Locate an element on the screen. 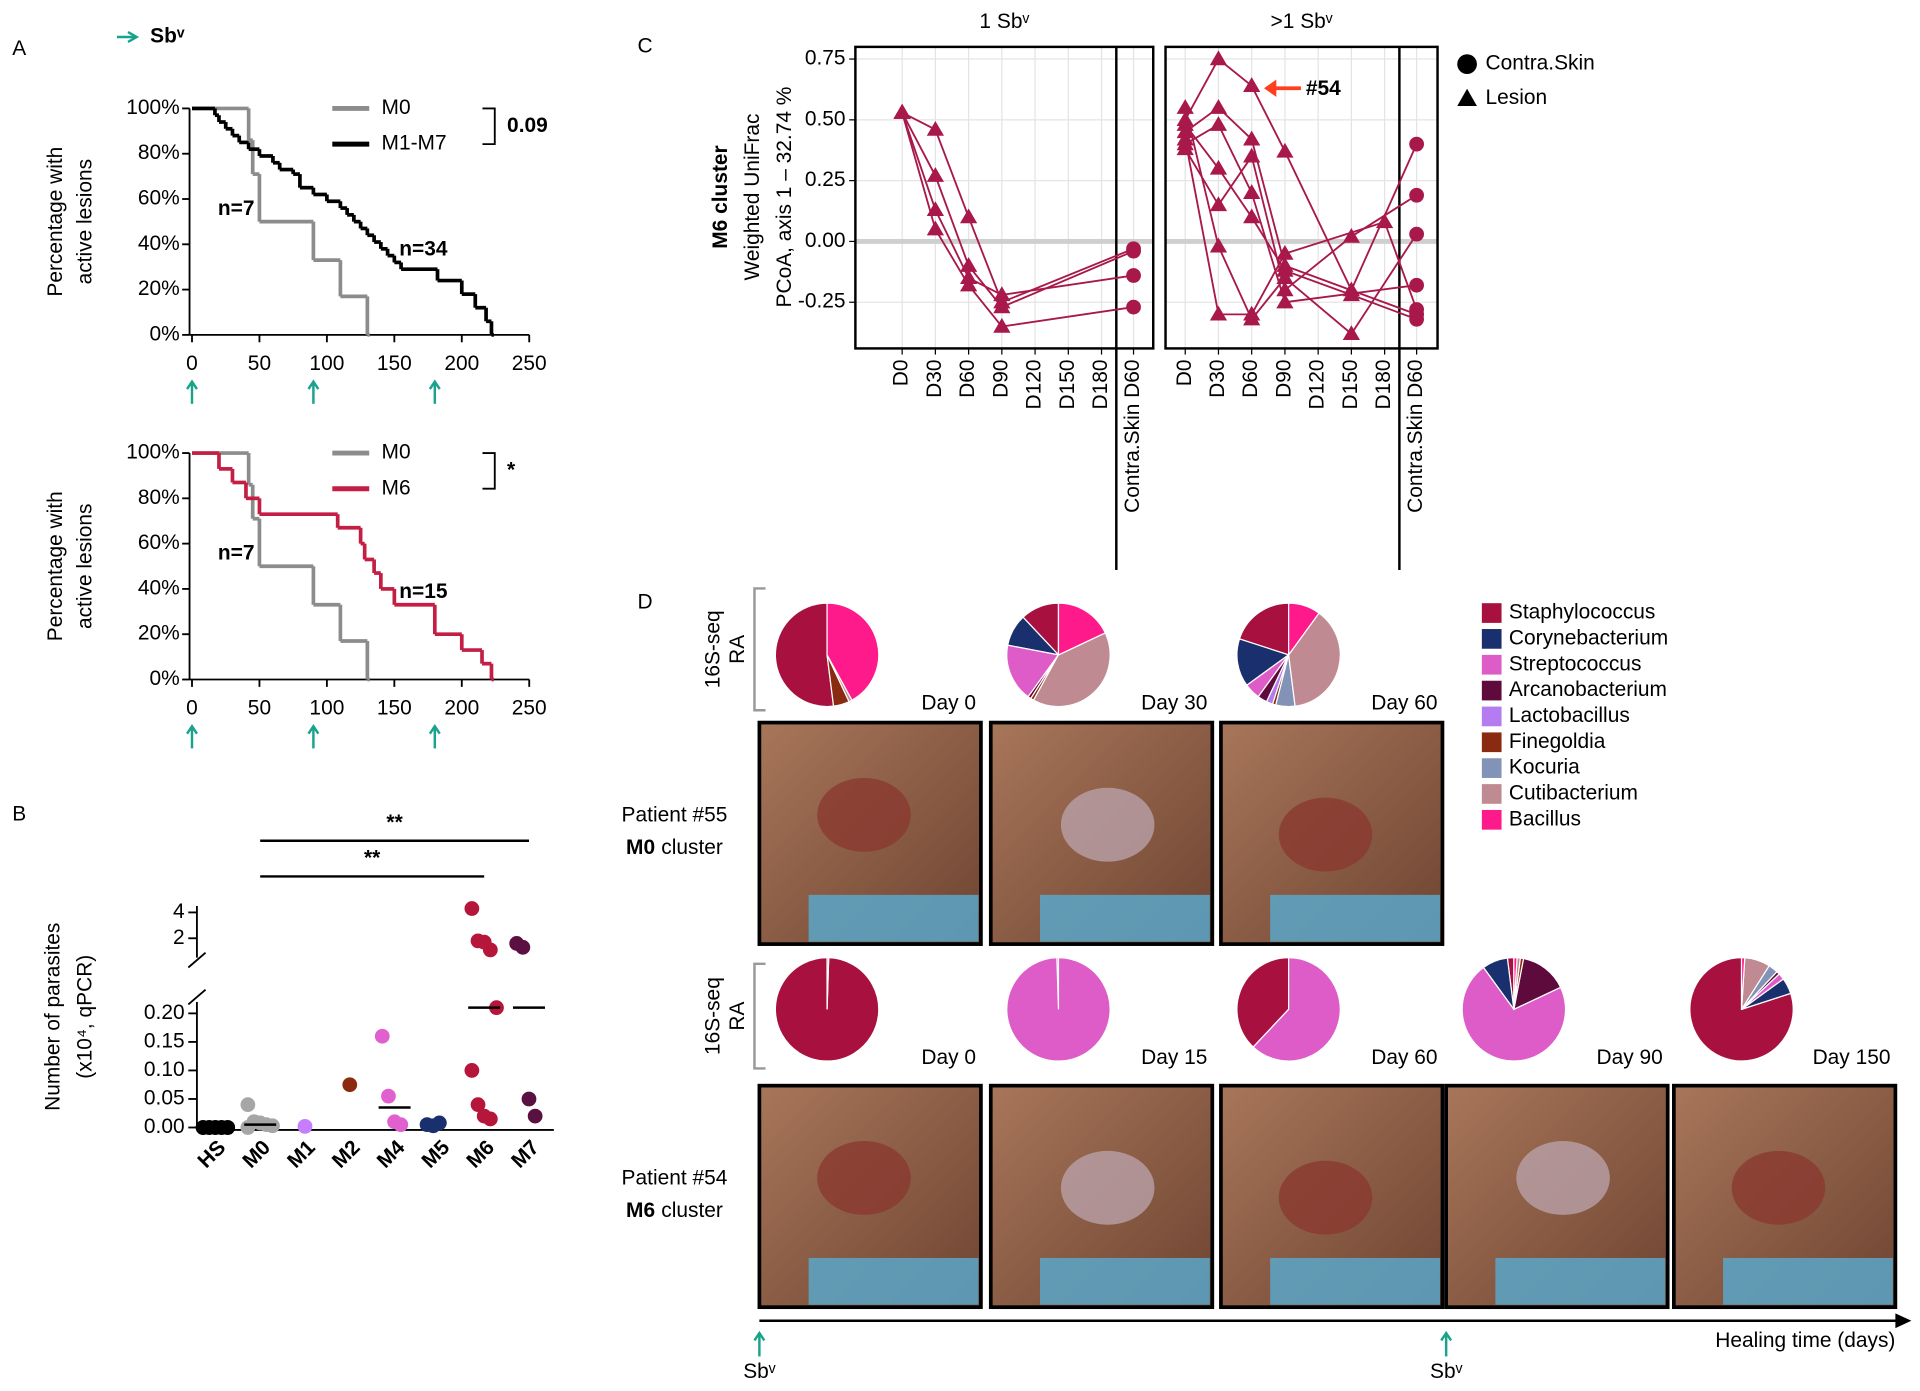 The height and width of the screenshot is (1391, 1920). y-tick-label: 0% is located at coordinates (164, 678).